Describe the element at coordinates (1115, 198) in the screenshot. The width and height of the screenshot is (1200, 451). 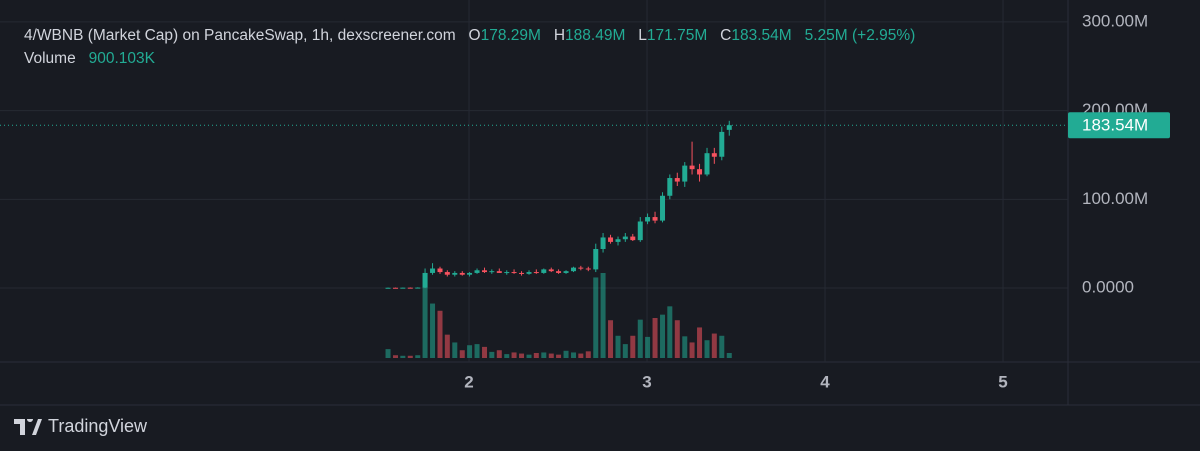
I see `y-tick-label: 100.00M` at that location.